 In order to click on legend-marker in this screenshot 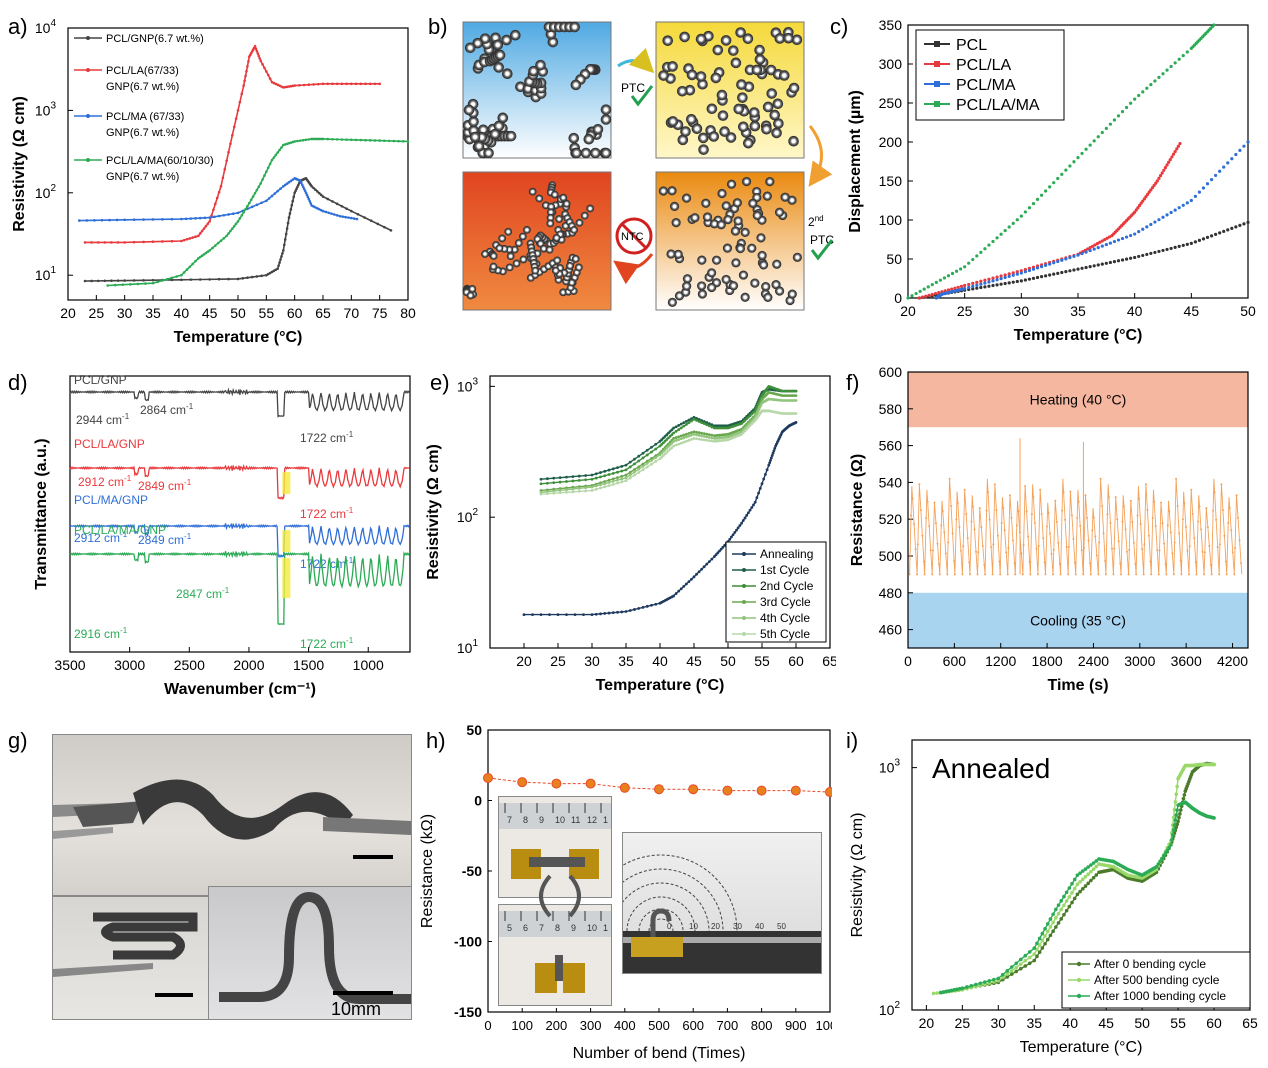, I will do `click(937, 84)`.